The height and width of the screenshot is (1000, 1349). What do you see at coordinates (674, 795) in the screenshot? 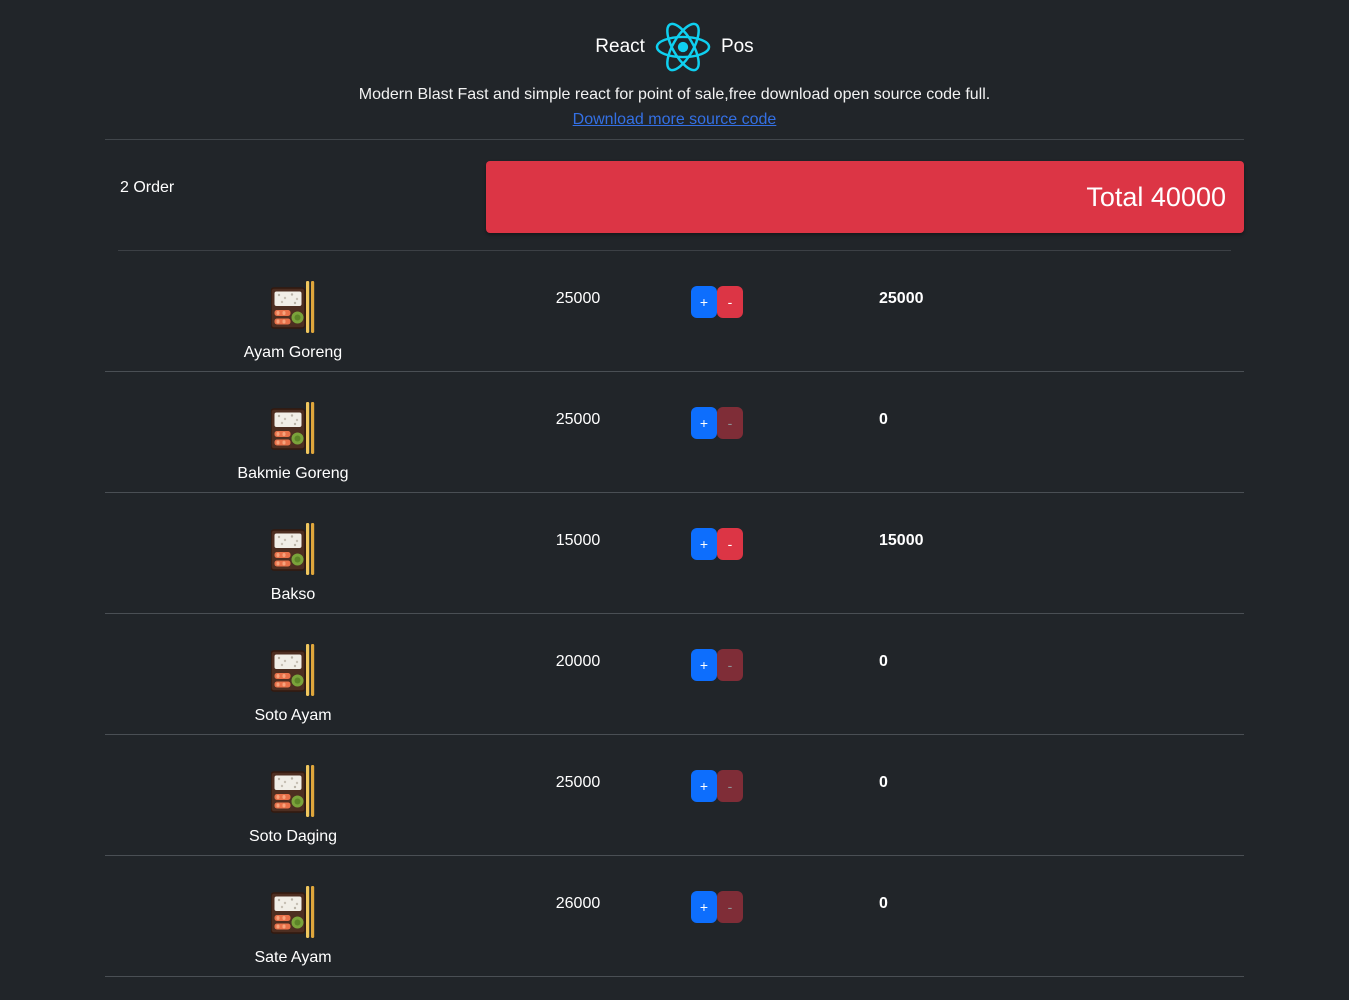
I see `product-row: Soto Daging 25000 + - 0` at bounding box center [674, 795].